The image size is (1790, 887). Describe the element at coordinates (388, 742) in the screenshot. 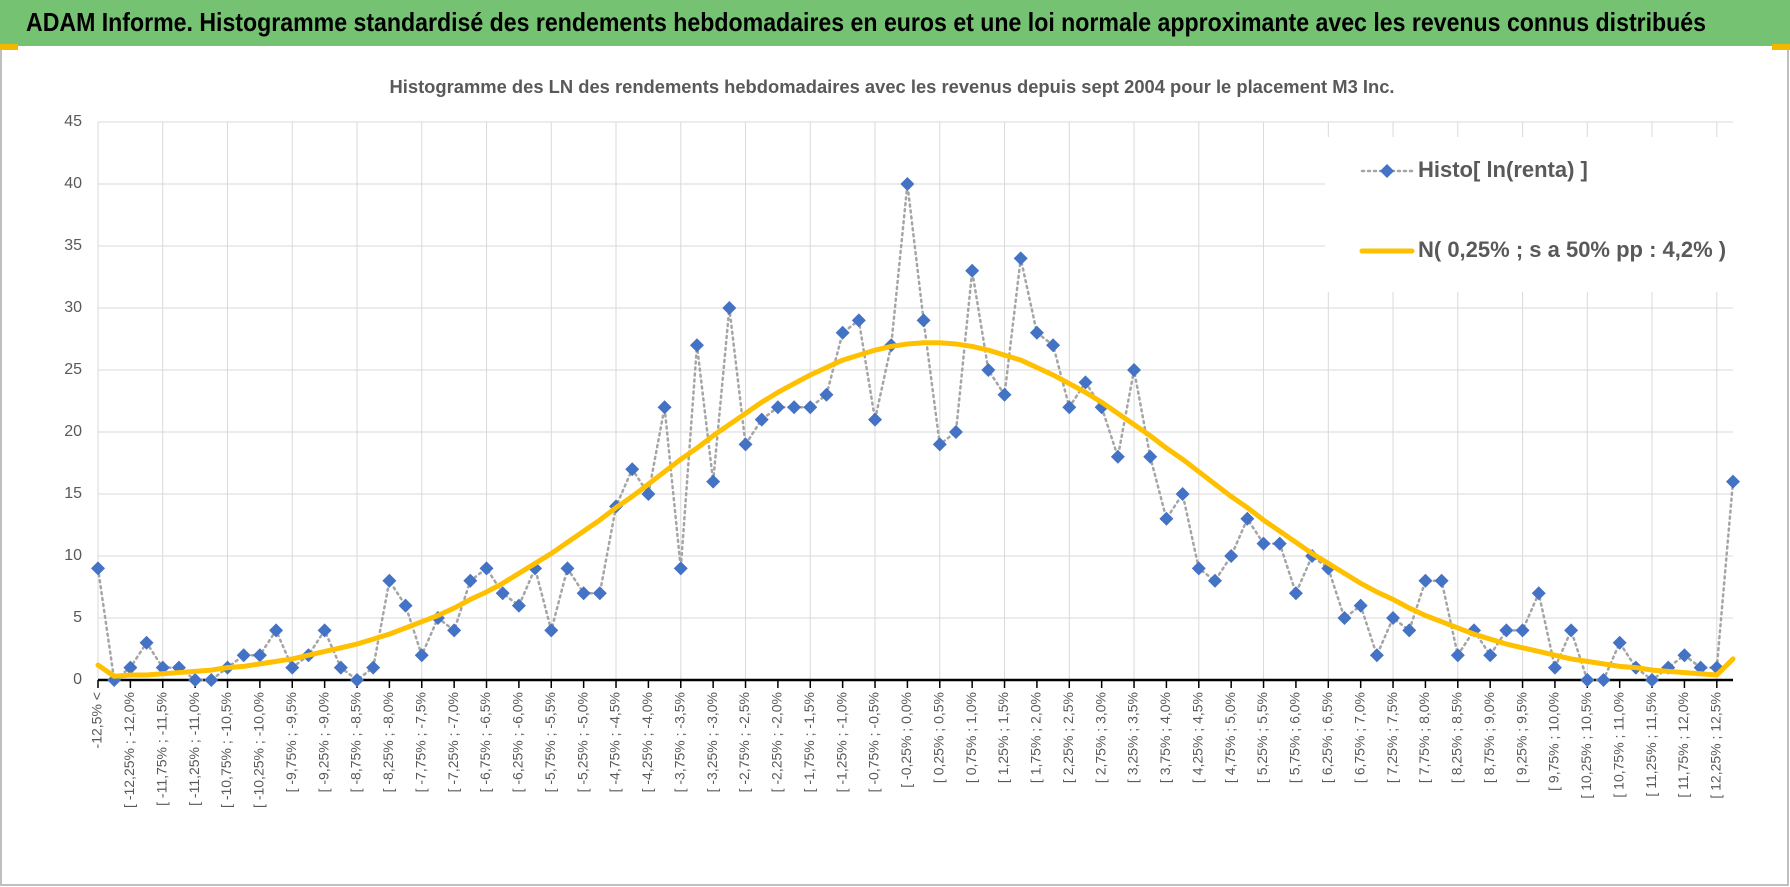

I see `x-tick-label: [ -8,25% ; -8,0%` at that location.